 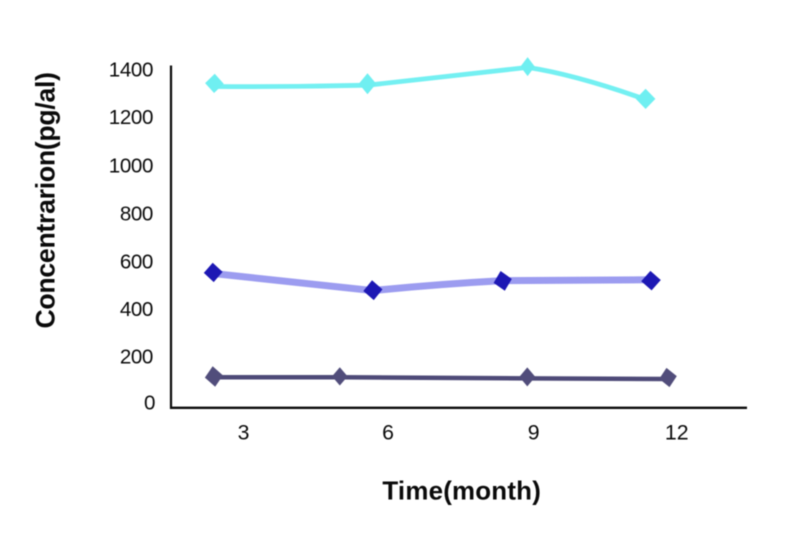 What do you see at coordinates (131, 165) in the screenshot?
I see `svg-text: 1000` at bounding box center [131, 165].